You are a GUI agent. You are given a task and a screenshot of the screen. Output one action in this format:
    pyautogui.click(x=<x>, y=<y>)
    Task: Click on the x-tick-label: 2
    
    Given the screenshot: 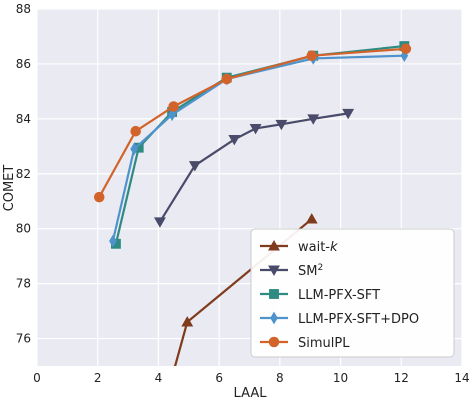 What is the action you would take?
    pyautogui.click(x=98, y=378)
    